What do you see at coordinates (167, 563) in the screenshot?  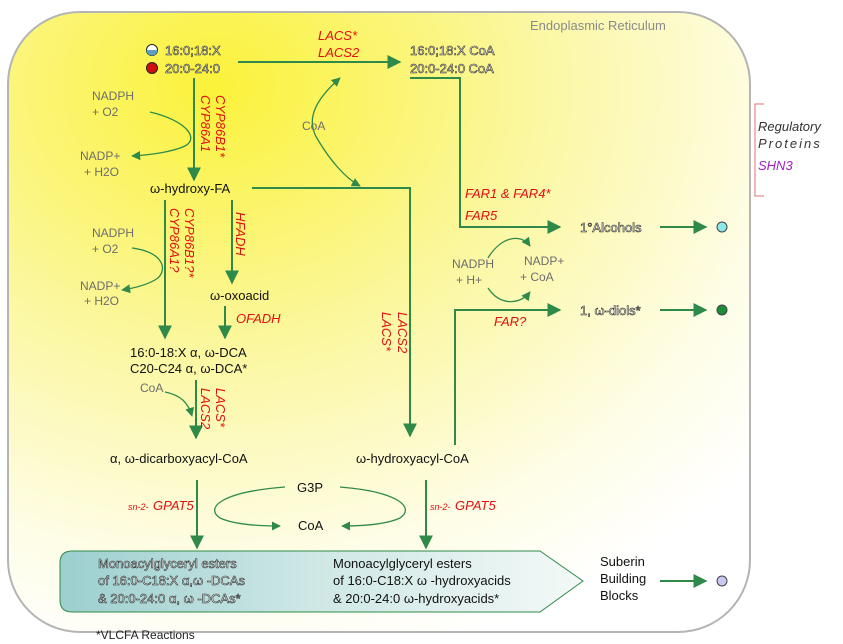 I see `monoacyl-left-line1: Monoacylglyceryl esters` at bounding box center [167, 563].